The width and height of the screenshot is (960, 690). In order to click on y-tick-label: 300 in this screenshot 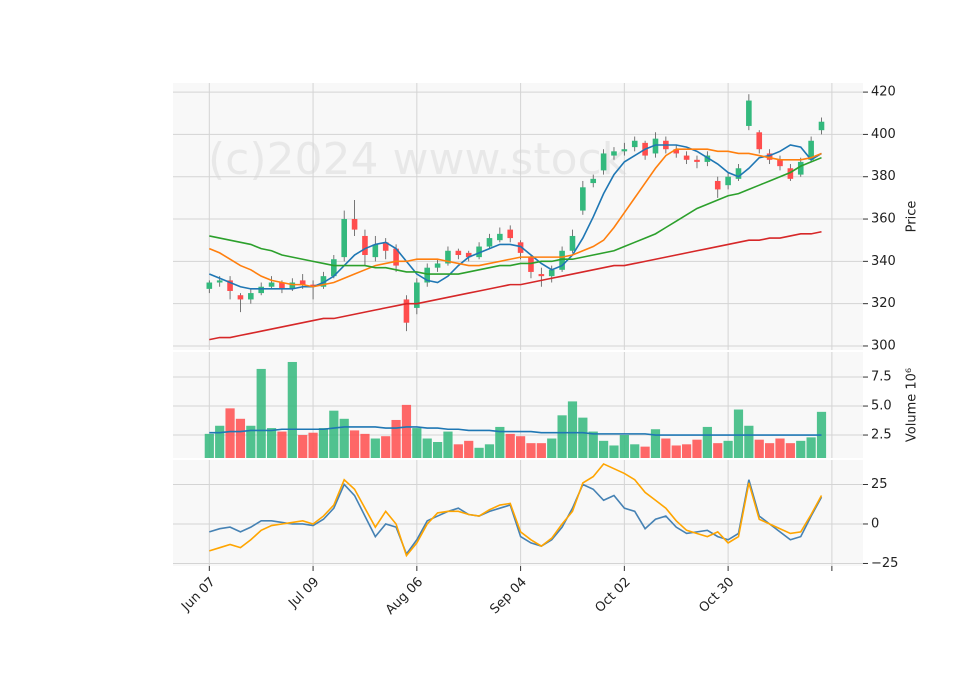, I will do `click(883, 345)`.